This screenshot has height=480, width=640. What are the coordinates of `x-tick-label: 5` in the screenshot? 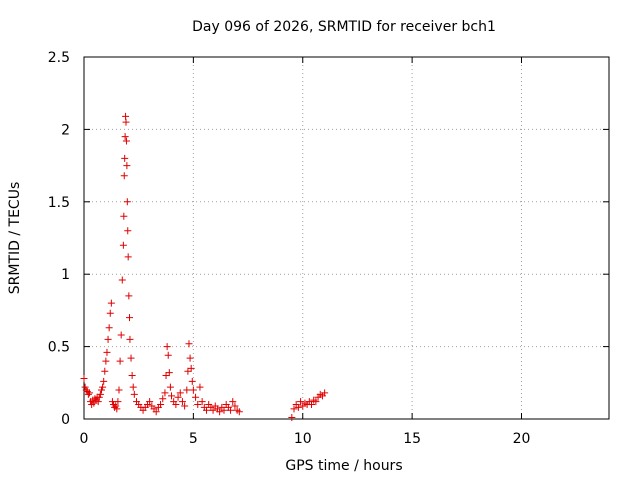 It's located at (193, 439).